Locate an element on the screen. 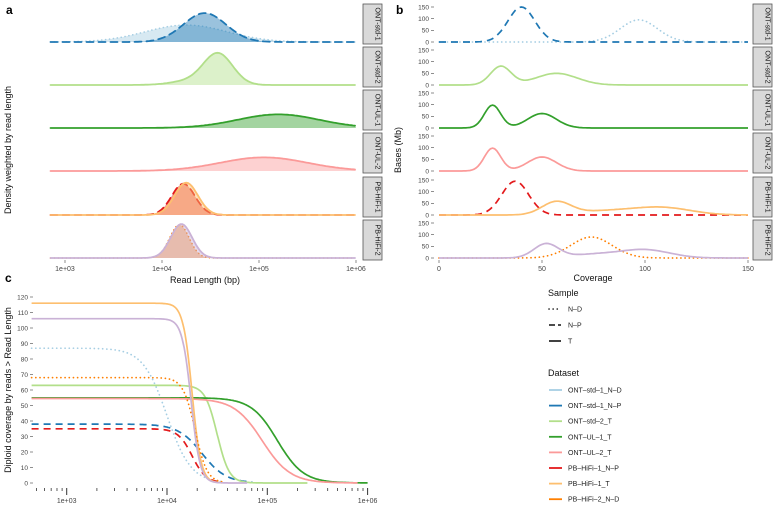  y-axis-title-b: Bases (Mb) is located at coordinates (398, 150).